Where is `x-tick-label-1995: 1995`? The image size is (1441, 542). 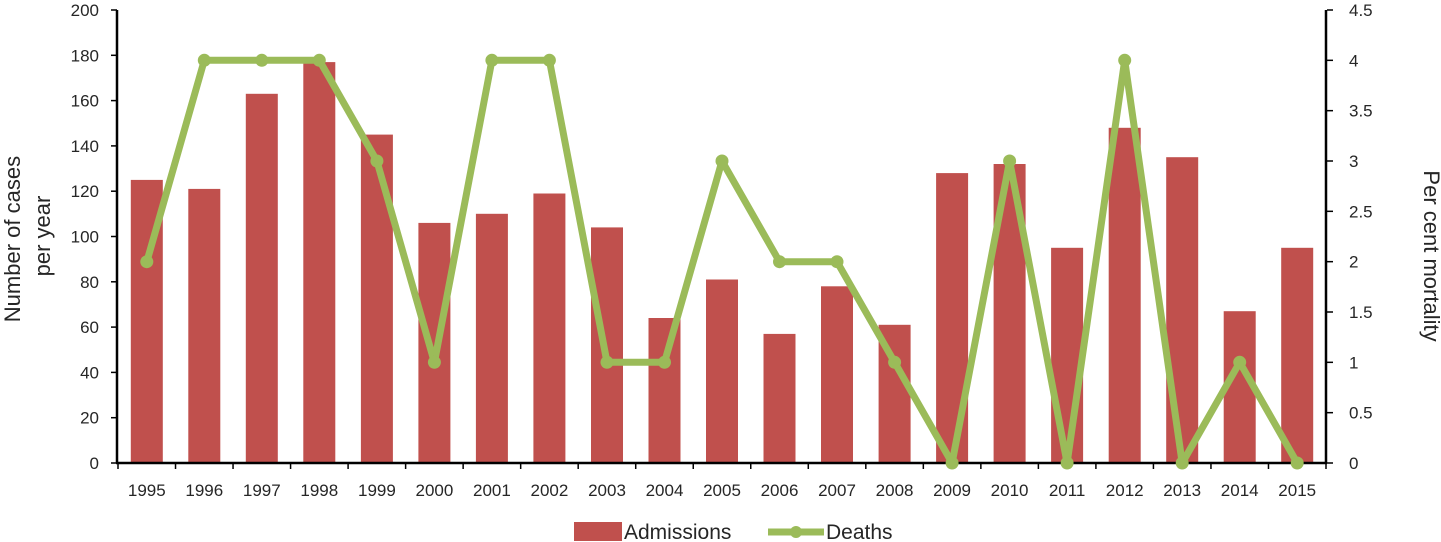
x-tick-label-1995: 1995 is located at coordinates (147, 490).